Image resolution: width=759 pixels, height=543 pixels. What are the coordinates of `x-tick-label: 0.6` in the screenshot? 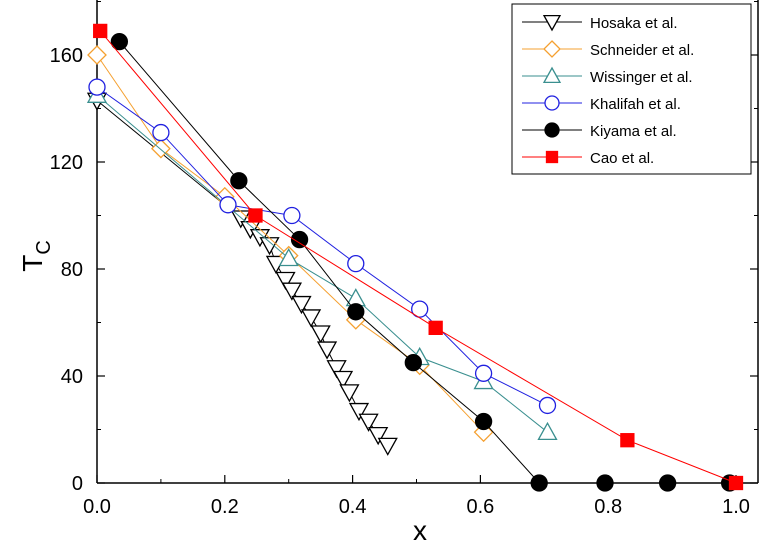 It's located at (480, 507).